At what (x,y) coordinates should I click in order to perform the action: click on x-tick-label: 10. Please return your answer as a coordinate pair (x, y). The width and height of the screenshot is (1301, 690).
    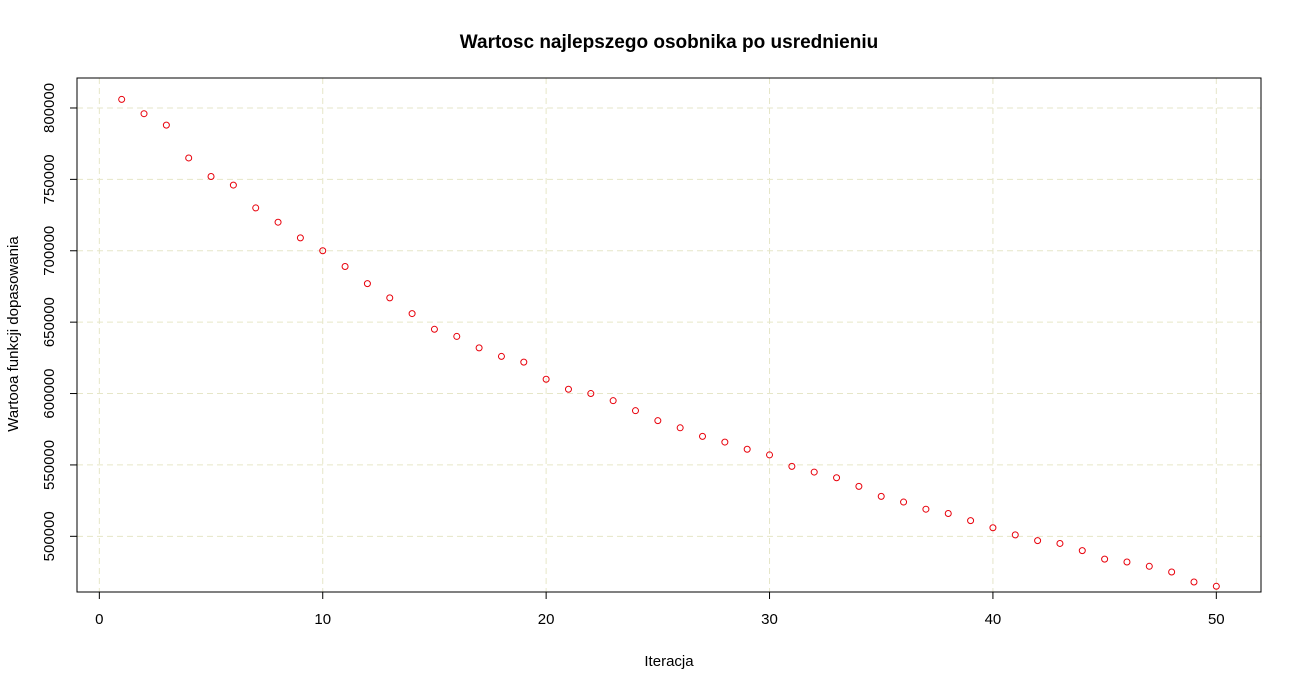
    Looking at the image, I should click on (322, 619).